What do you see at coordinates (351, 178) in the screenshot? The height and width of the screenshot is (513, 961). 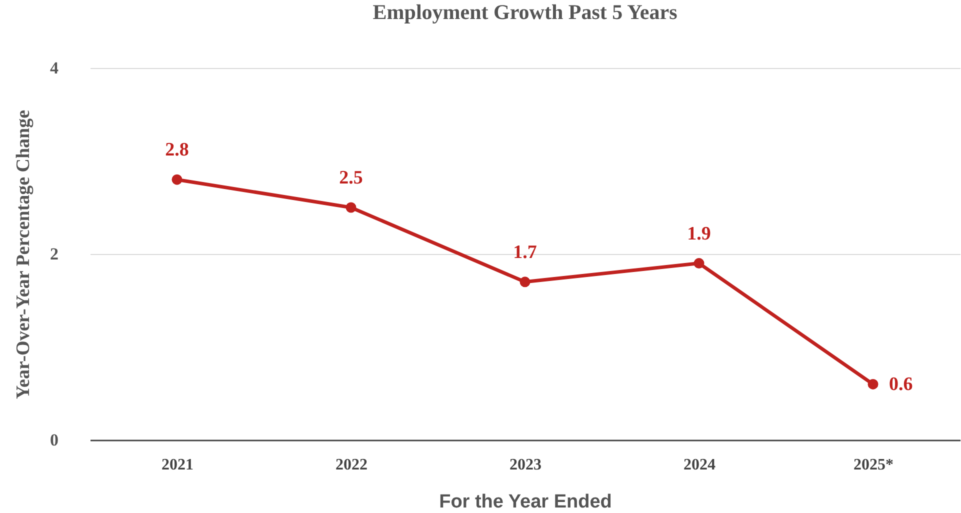 I see `data-label: 2.5` at bounding box center [351, 178].